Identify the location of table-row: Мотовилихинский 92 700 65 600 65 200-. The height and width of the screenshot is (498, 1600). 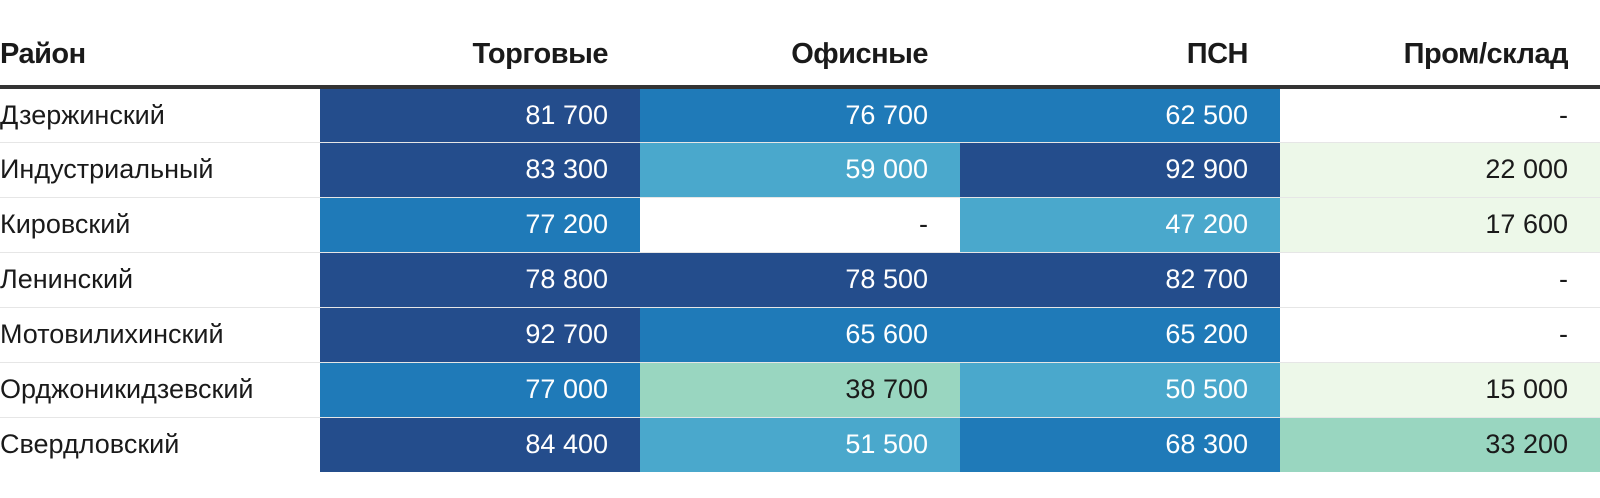
(800, 335).